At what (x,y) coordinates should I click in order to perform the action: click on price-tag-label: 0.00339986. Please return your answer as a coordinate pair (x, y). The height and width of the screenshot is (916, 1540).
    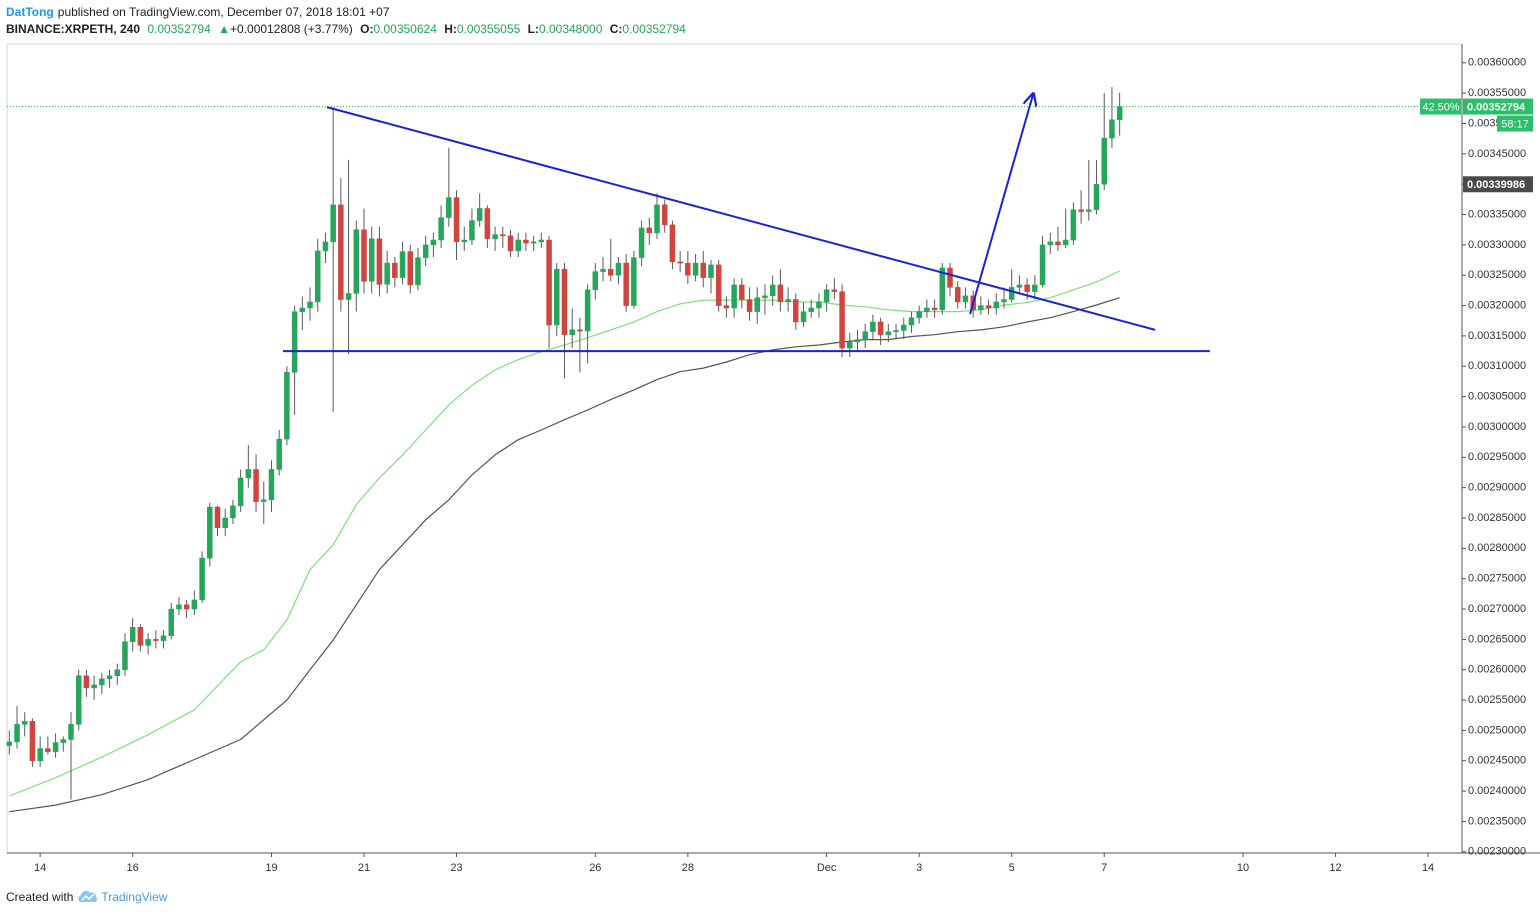
    Looking at the image, I should click on (1496, 185).